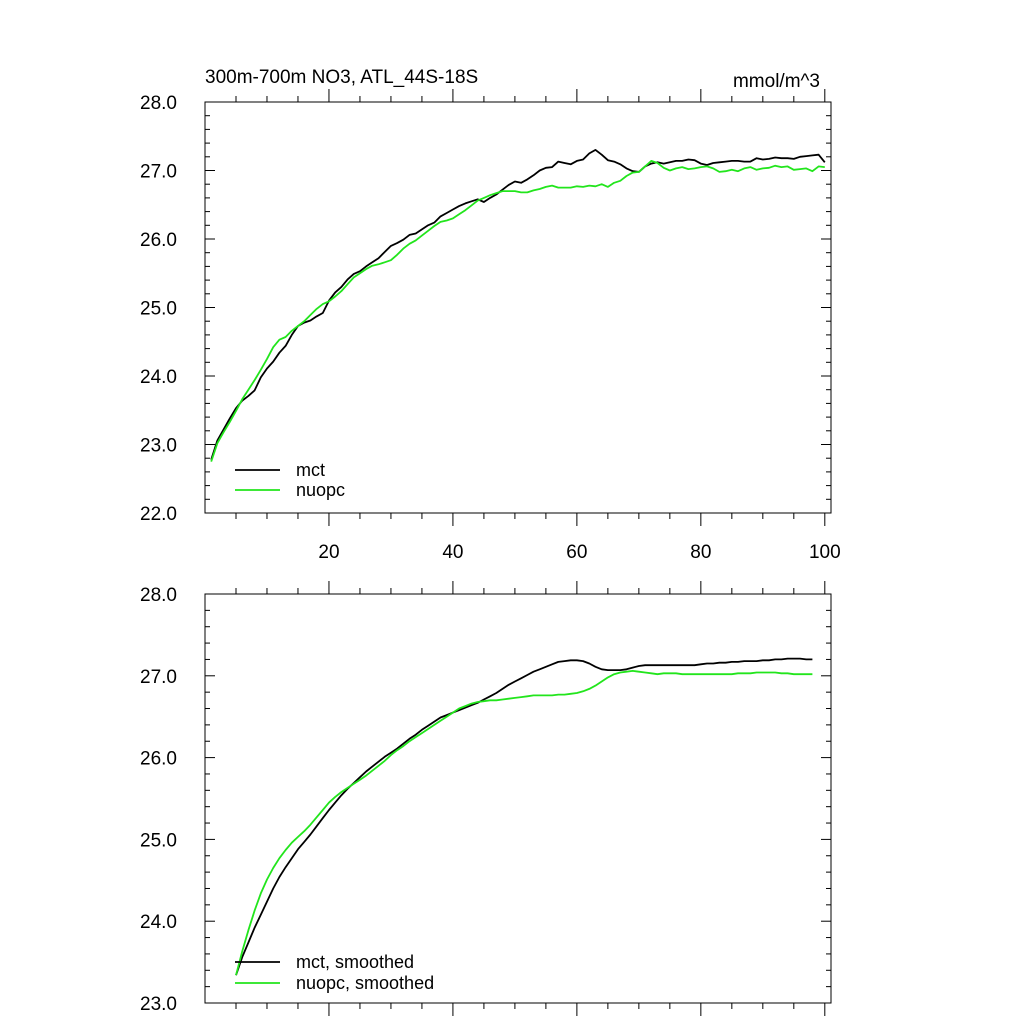 This screenshot has height=1024, width=1024. What do you see at coordinates (355, 962) in the screenshot?
I see `legend-label-mct: mct, smoothed` at bounding box center [355, 962].